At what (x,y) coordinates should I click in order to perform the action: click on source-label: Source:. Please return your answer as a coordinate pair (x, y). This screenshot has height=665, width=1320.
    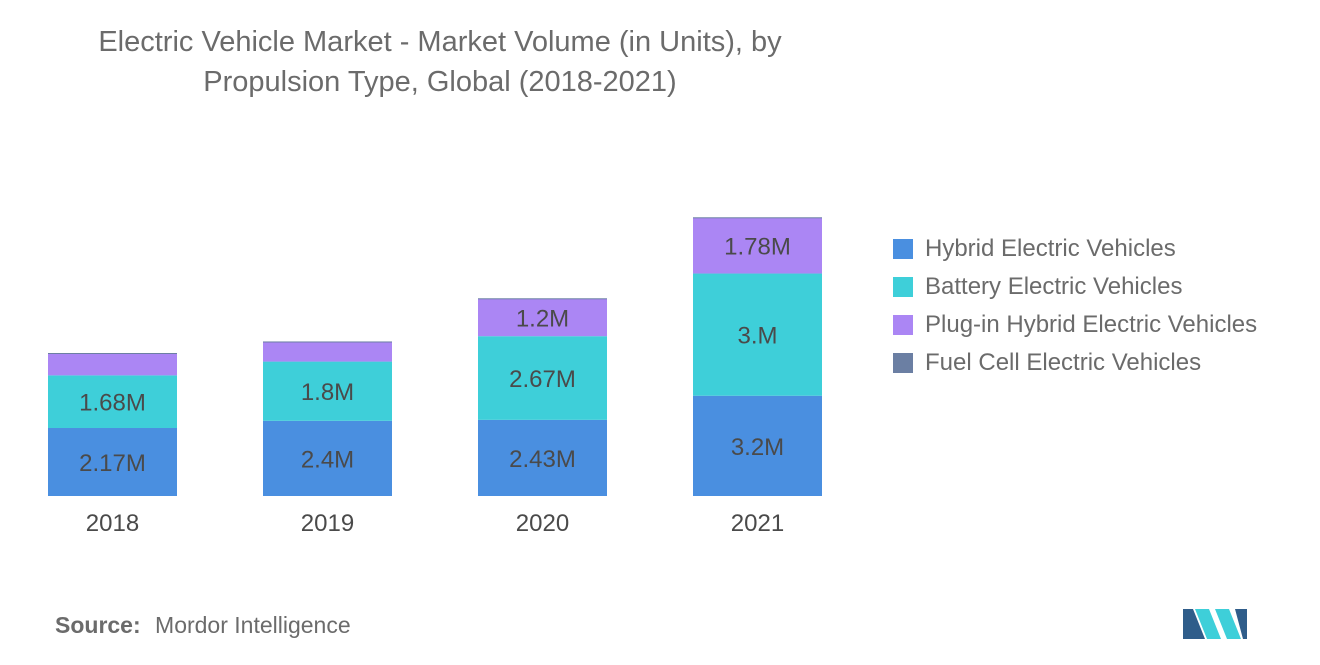
    Looking at the image, I should click on (98, 625).